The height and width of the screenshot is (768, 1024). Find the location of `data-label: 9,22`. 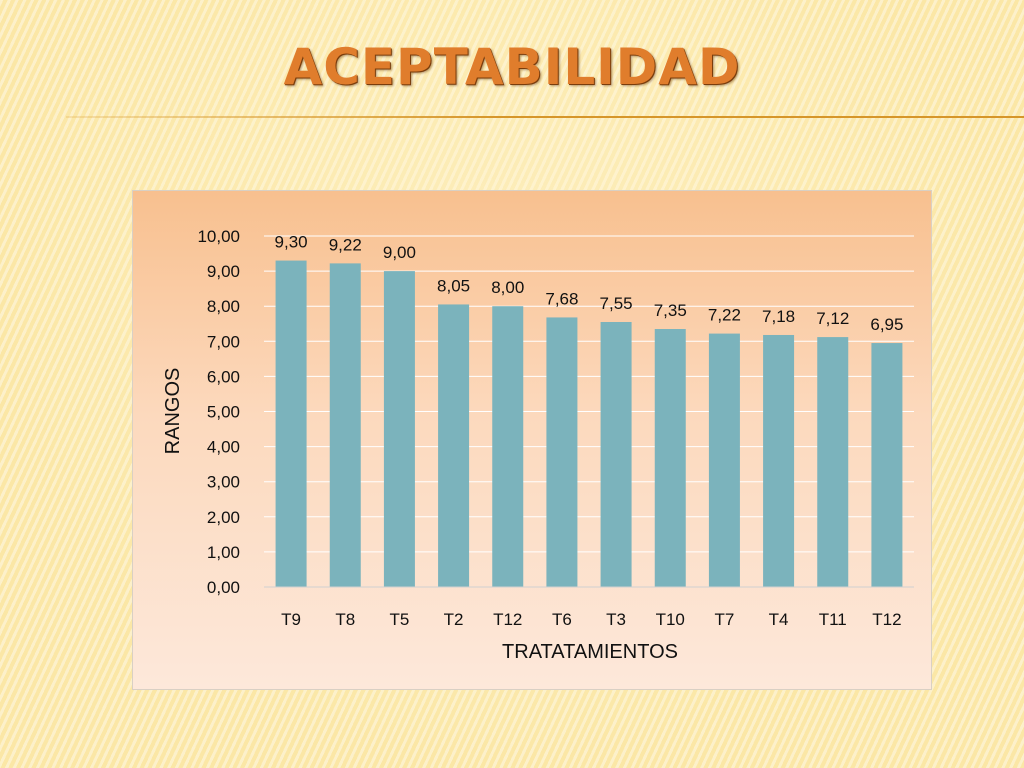

data-label: 9,22 is located at coordinates (345, 244).